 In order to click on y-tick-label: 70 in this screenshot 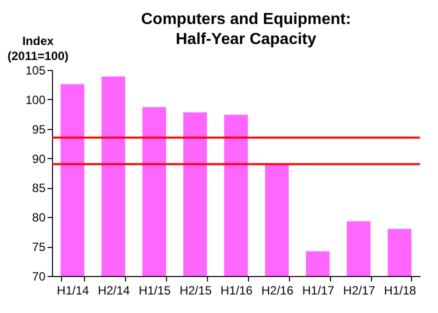, I will do `click(39, 277)`.